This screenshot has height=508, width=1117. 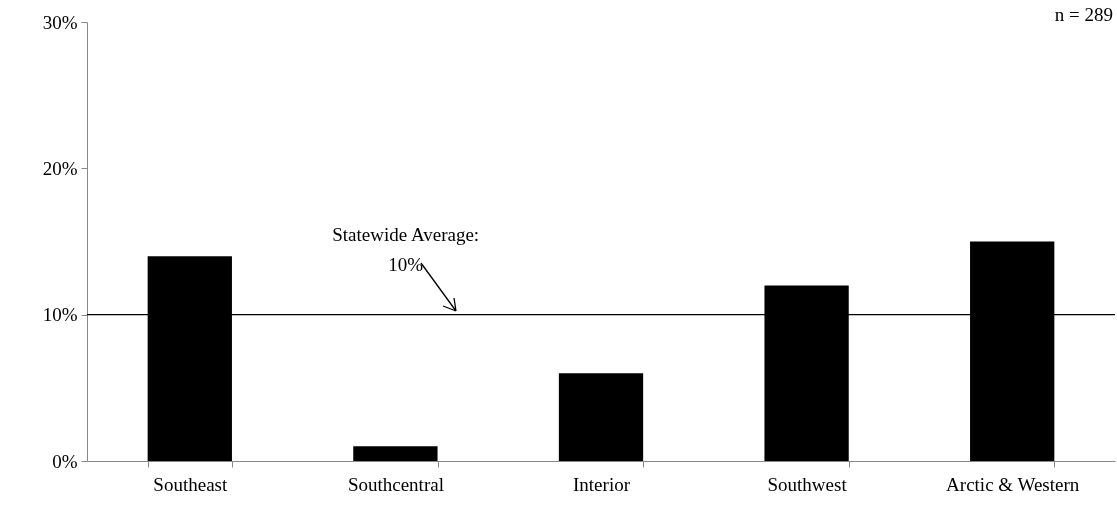 I want to click on y-tick-label: 10%, so click(x=60, y=315).